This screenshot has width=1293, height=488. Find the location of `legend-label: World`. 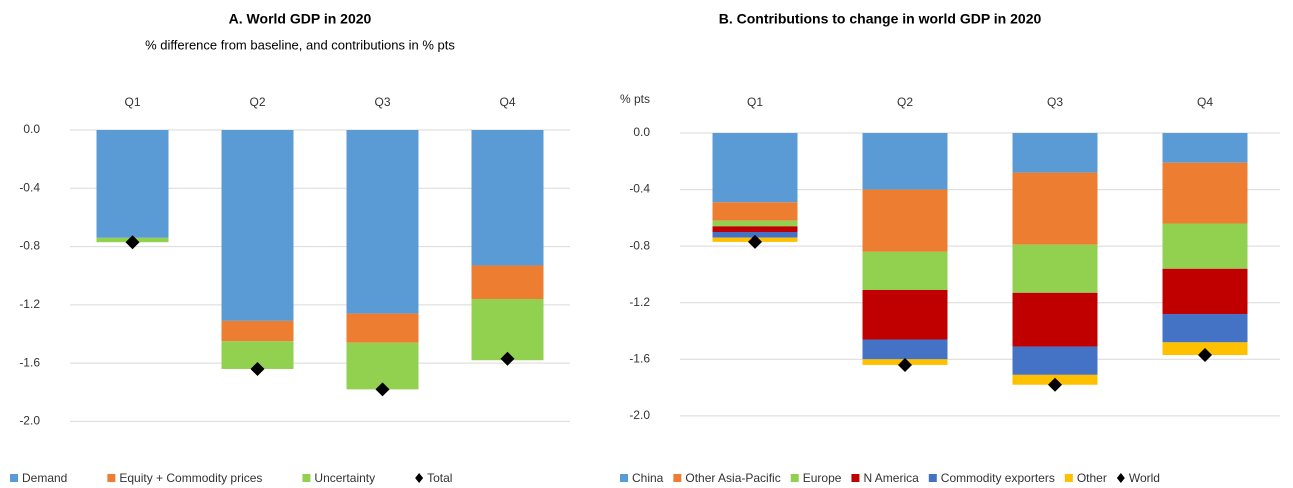

legend-label: World is located at coordinates (1144, 478).